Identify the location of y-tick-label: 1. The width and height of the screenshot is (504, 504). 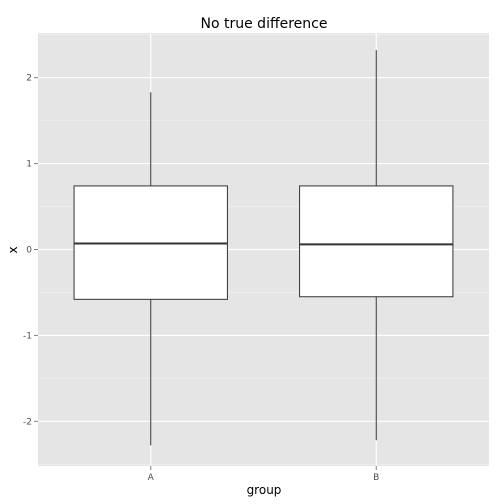
(29, 165).